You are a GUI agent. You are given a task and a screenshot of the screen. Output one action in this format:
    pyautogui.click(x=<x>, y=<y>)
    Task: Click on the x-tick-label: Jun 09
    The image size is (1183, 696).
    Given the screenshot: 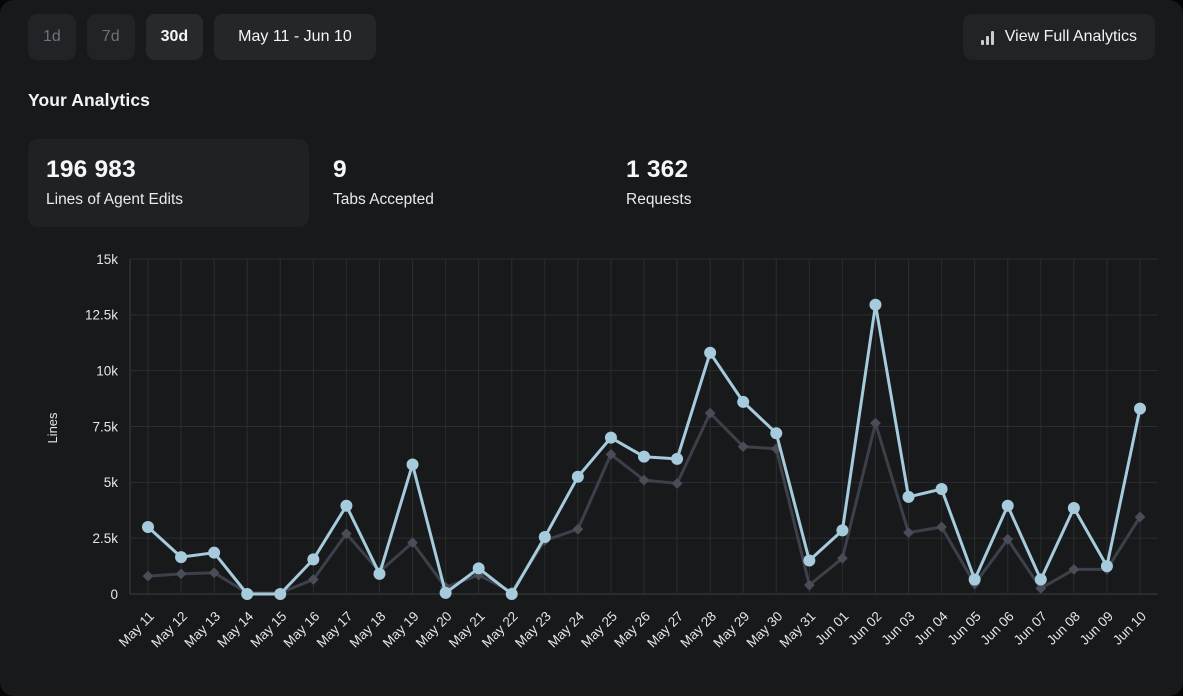 What is the action you would take?
    pyautogui.click(x=1096, y=628)
    